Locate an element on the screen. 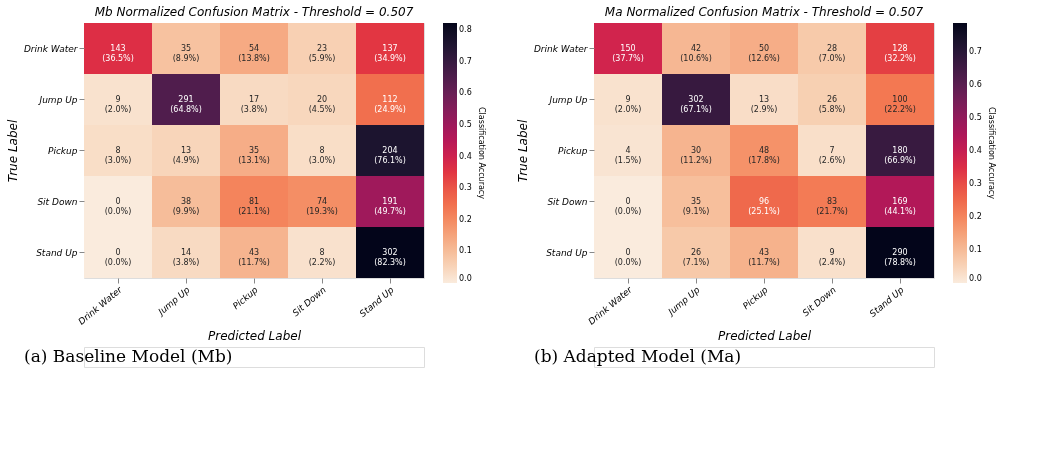 The image size is (1057, 455). data-label: 26 (5.8%) is located at coordinates (832, 104).